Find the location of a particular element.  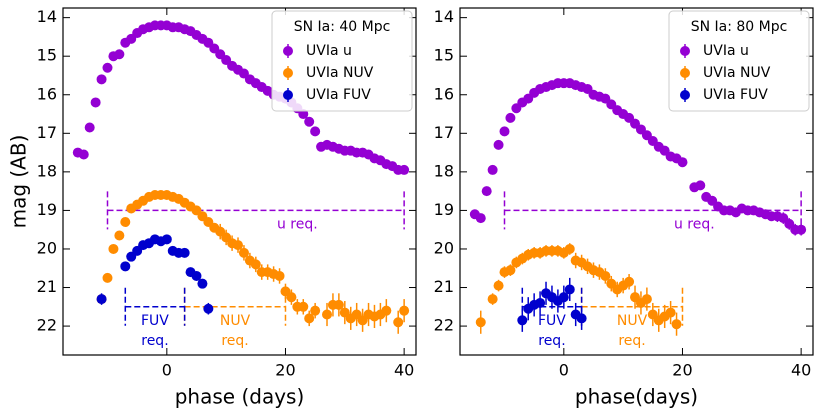

requirement-label: u req. is located at coordinates (297, 224).